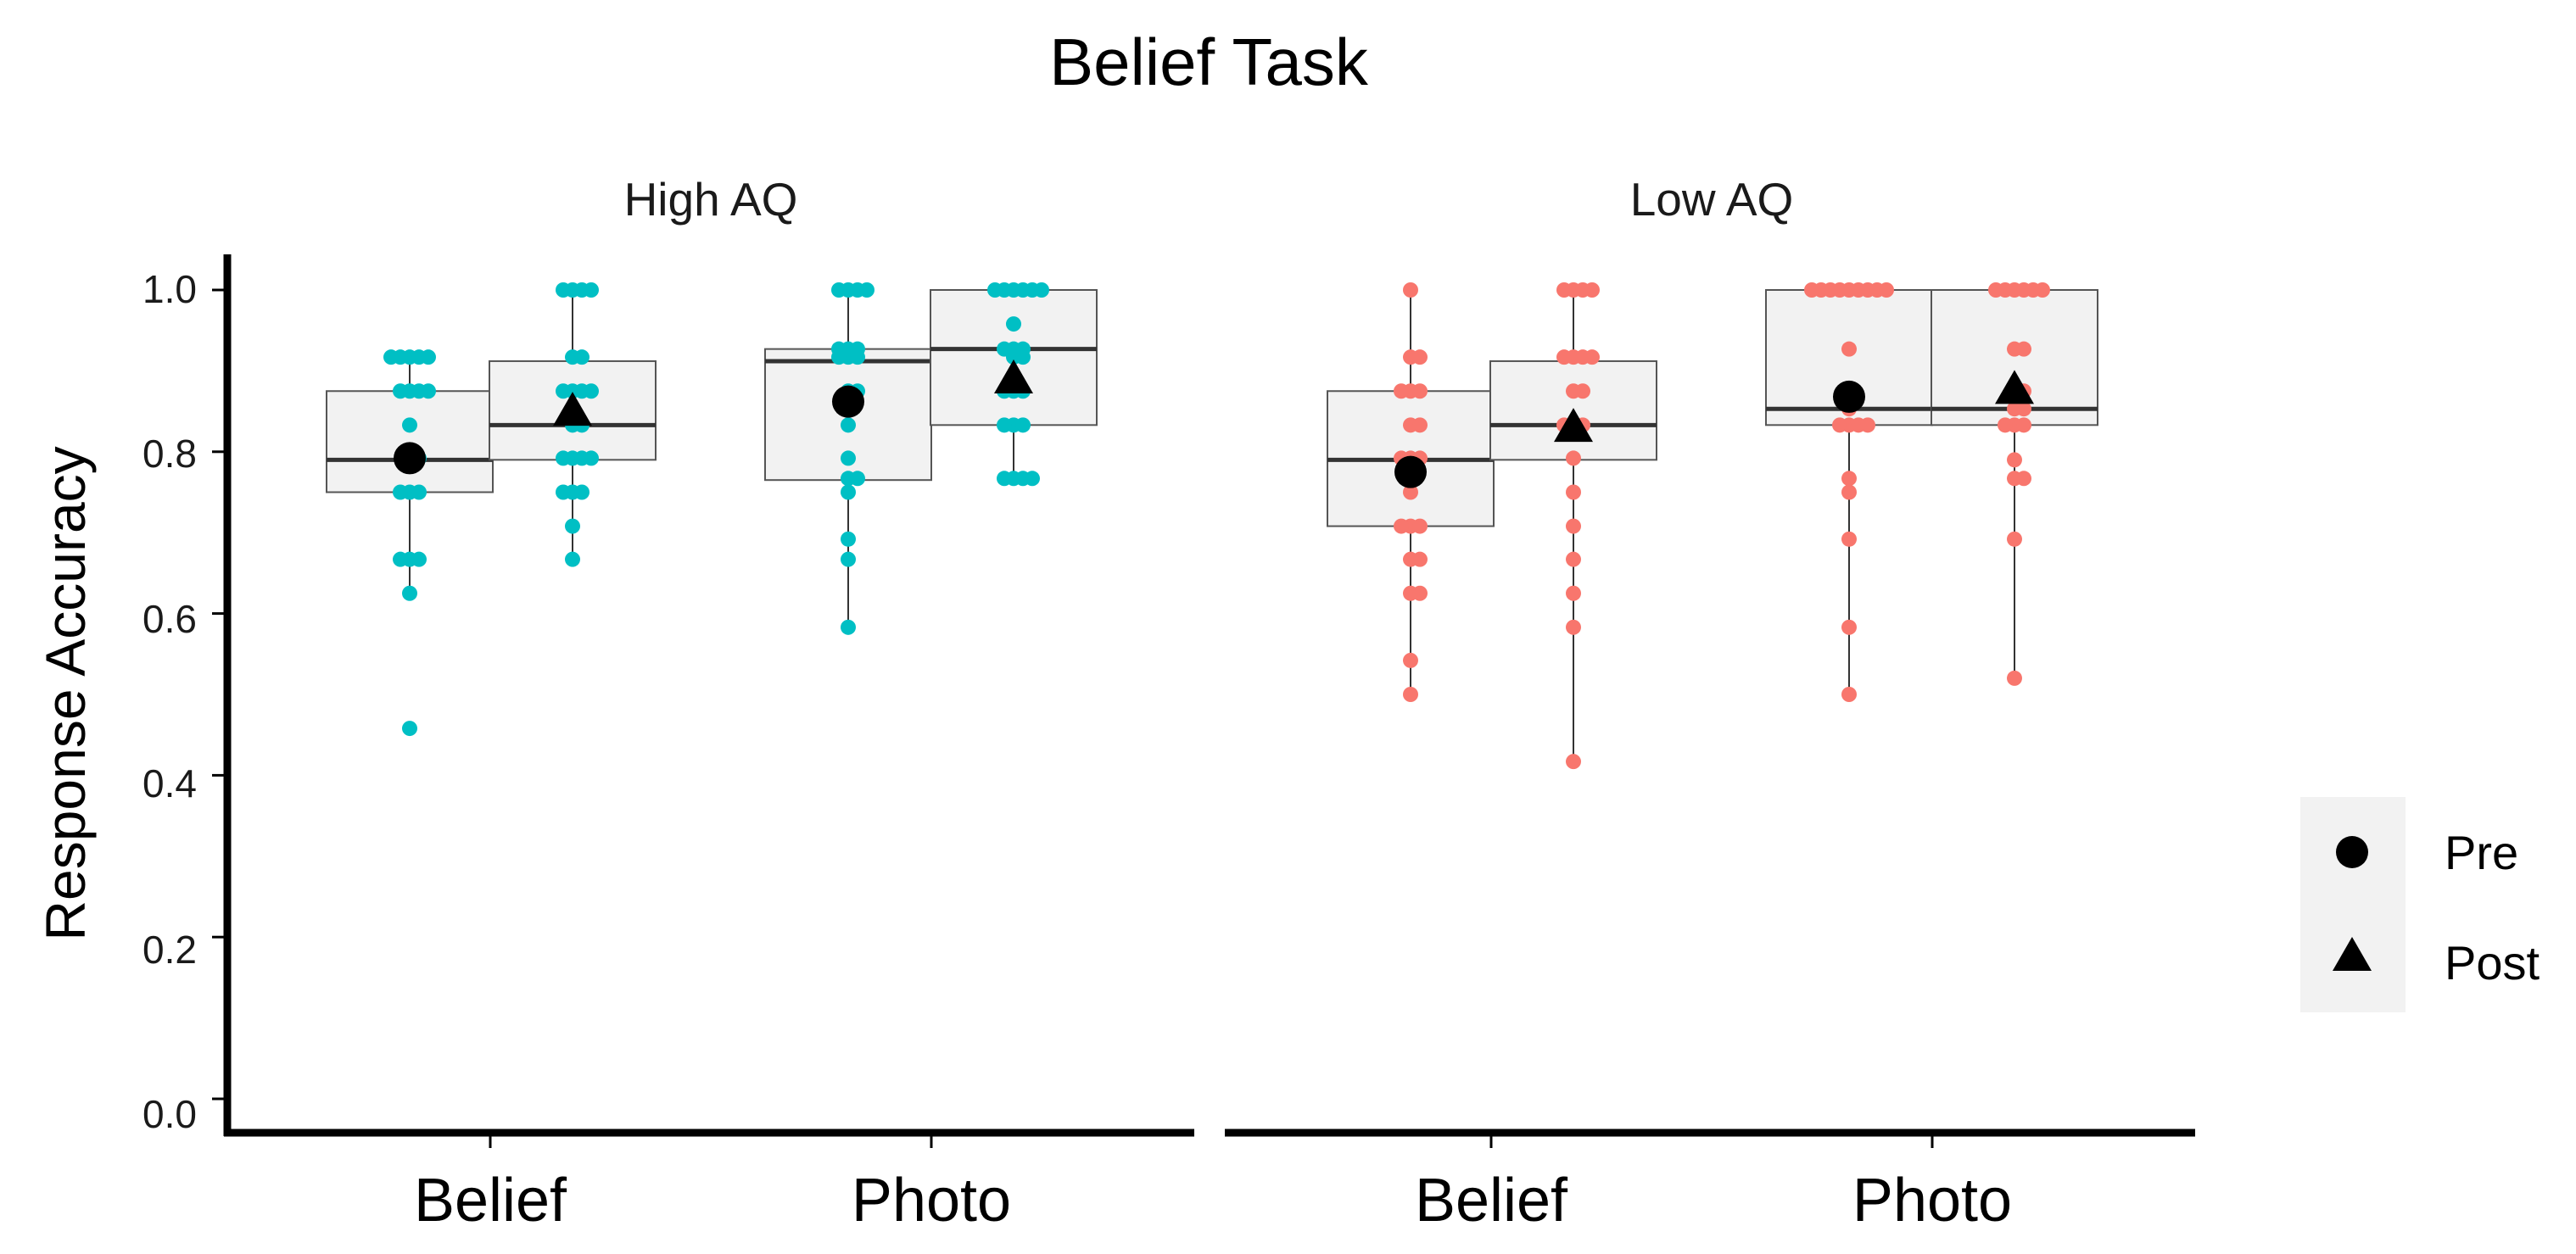 The width and height of the screenshot is (2576, 1254). What do you see at coordinates (2492, 963) in the screenshot?
I see `legend-label-post: Post` at bounding box center [2492, 963].